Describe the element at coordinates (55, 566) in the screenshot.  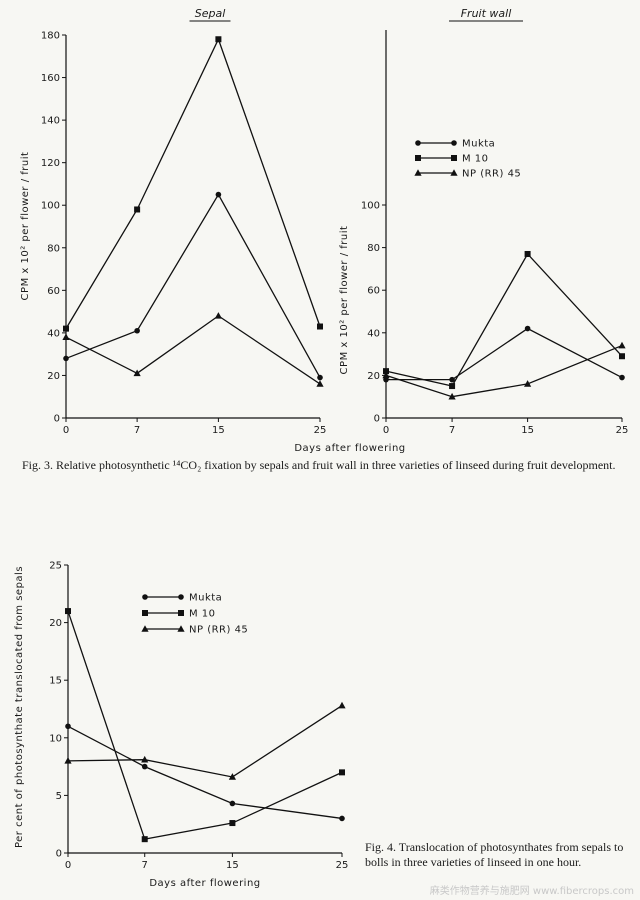
I see `y-tick-label: 25` at that location.